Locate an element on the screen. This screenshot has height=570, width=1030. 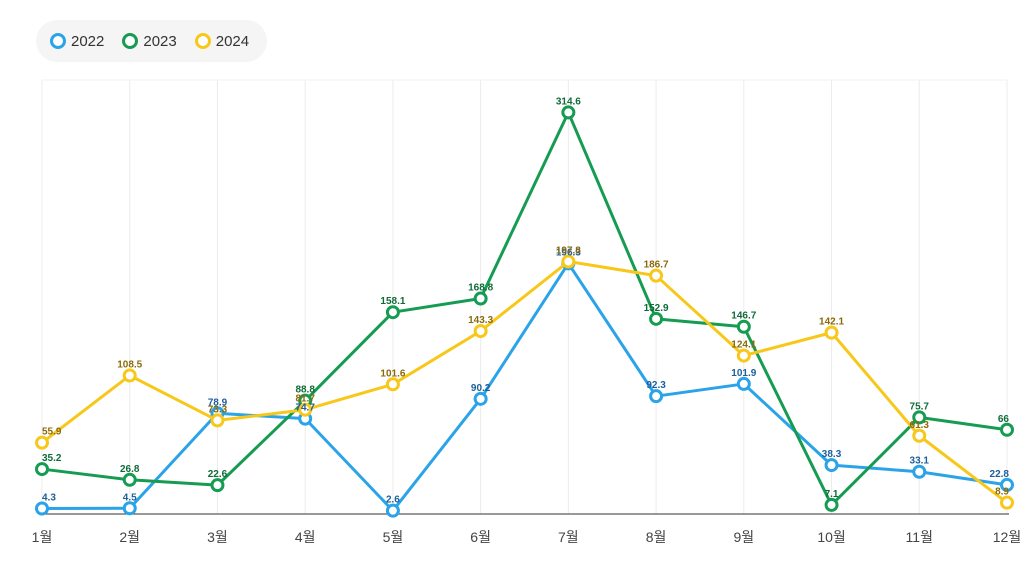
data-label: 168.8 is located at coordinates (480, 288).